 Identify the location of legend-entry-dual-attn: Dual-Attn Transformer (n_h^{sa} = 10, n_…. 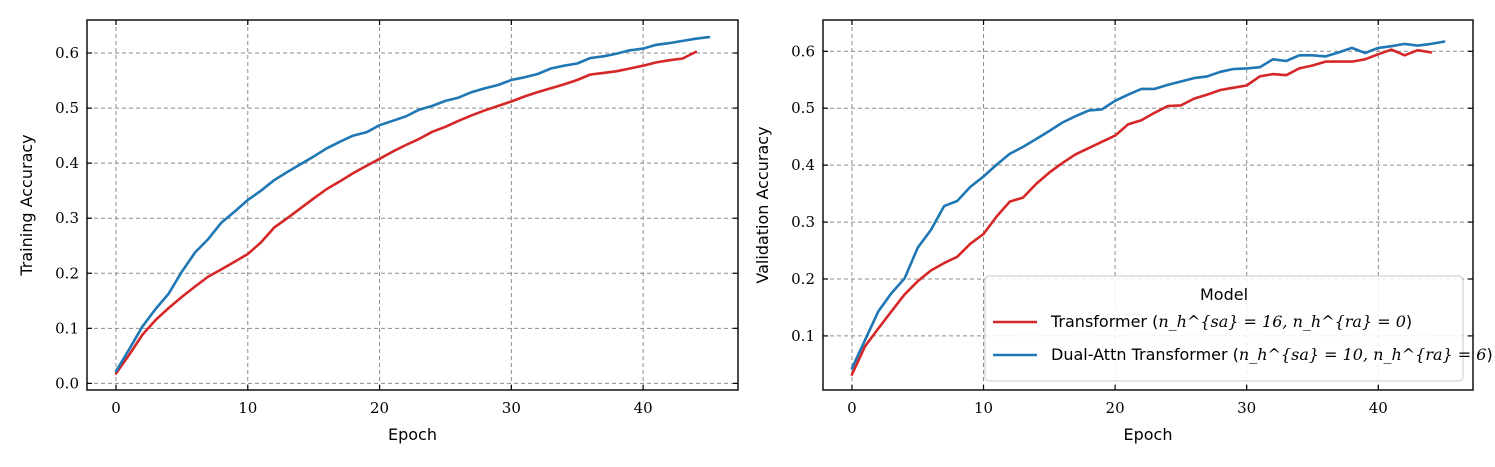
(1272, 354).